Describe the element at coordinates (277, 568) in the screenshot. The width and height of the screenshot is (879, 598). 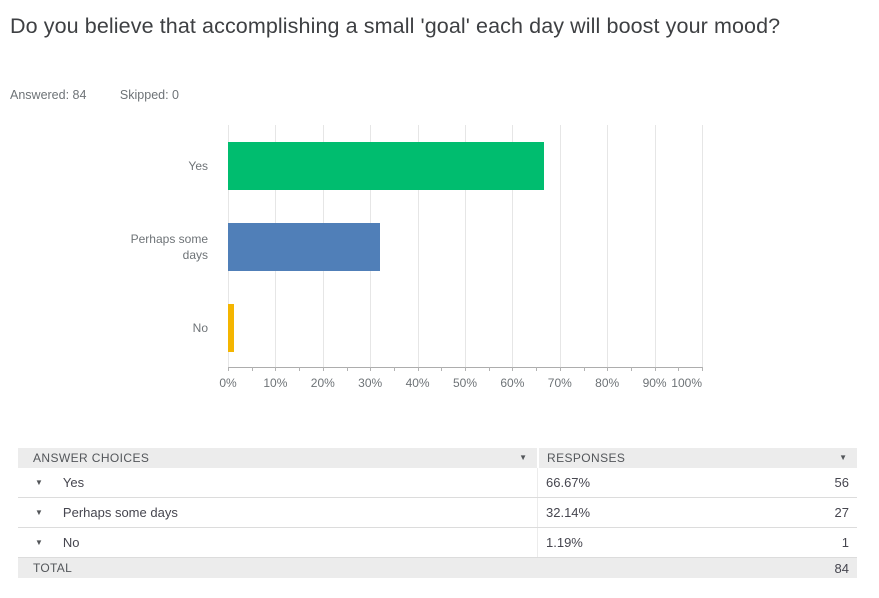
I see `total-label-cell: TOTAL` at that location.